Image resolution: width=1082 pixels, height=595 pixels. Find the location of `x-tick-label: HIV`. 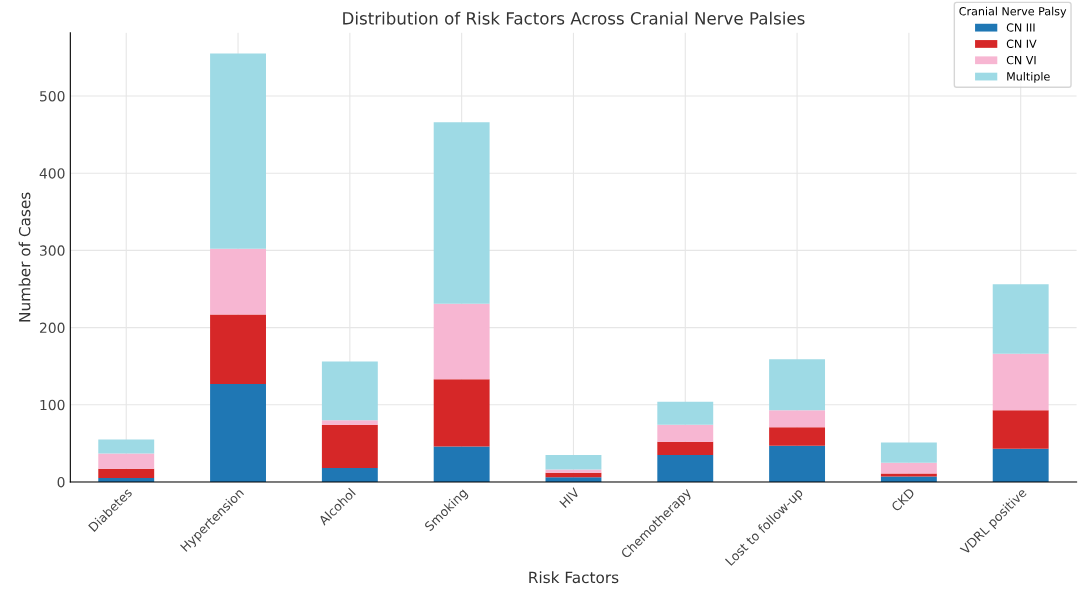

x-tick-label: HIV is located at coordinates (570, 497).